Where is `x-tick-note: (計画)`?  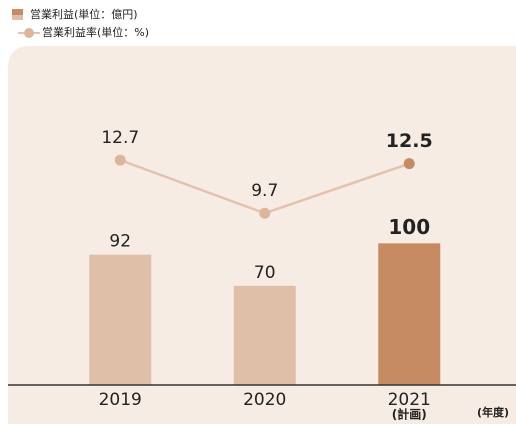 x-tick-note: (計画) is located at coordinates (409, 414).